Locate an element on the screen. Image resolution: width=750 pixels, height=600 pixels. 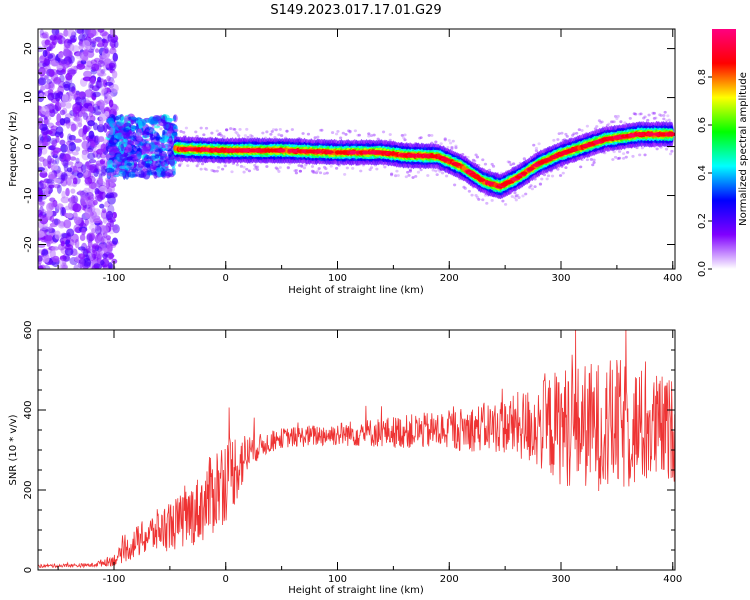
x-tick-label: 200 is located at coordinates (449, 579).